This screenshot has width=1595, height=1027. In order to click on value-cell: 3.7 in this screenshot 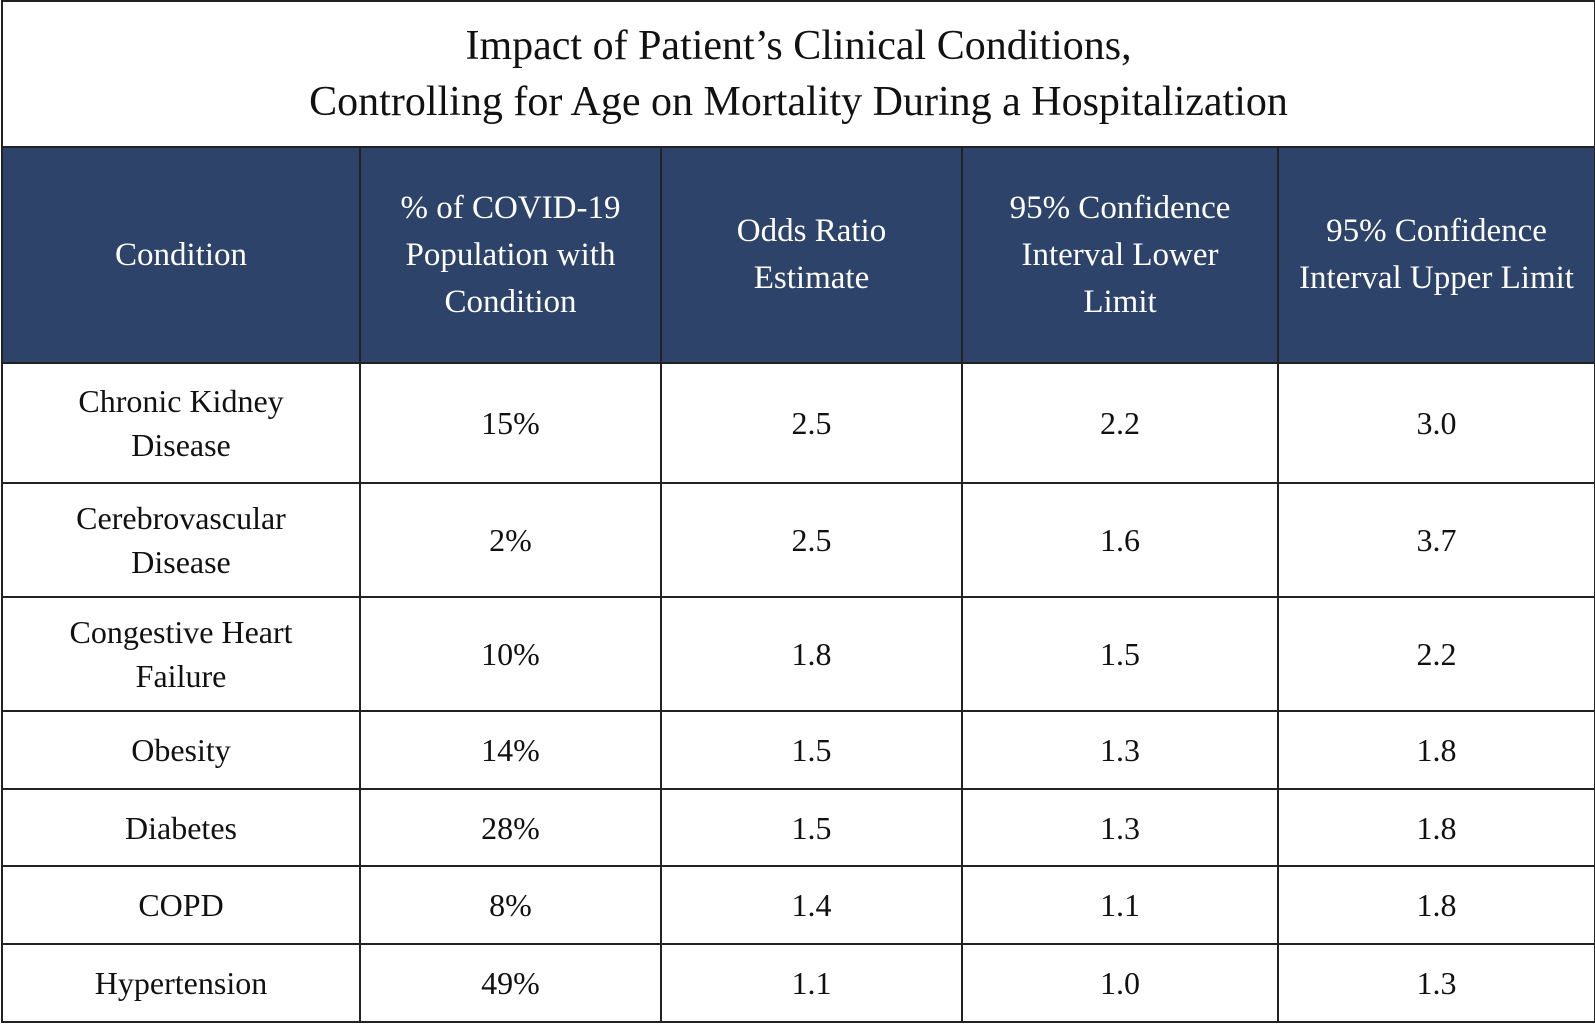, I will do `click(1435, 540)`.